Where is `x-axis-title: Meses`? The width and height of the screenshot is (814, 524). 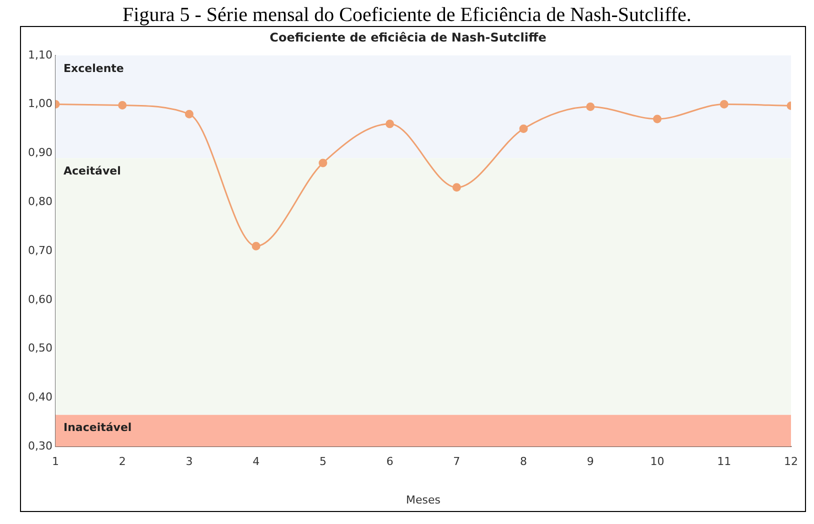
x-axis-title: Meses is located at coordinates (423, 499).